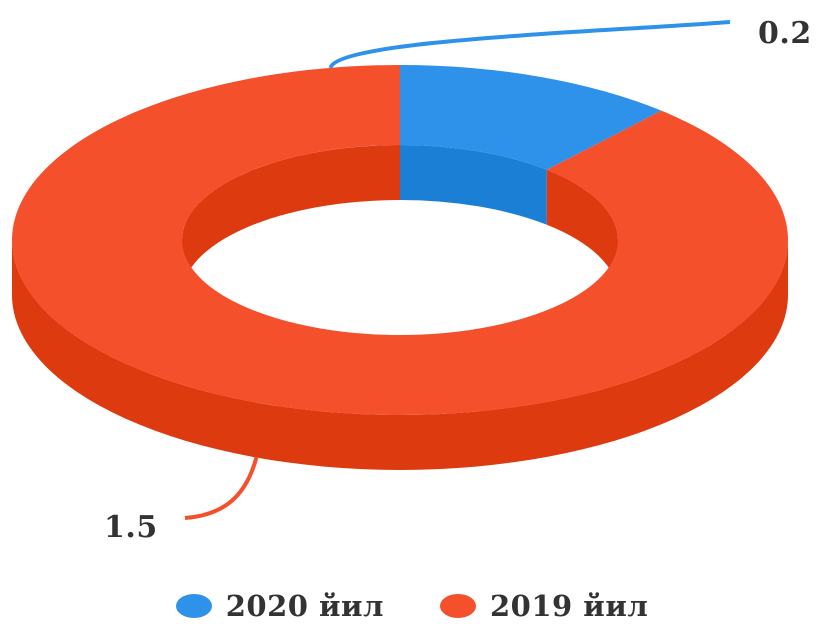  Describe the element at coordinates (131, 527) in the screenshot. I see `data-label-2019: 1.5` at that location.